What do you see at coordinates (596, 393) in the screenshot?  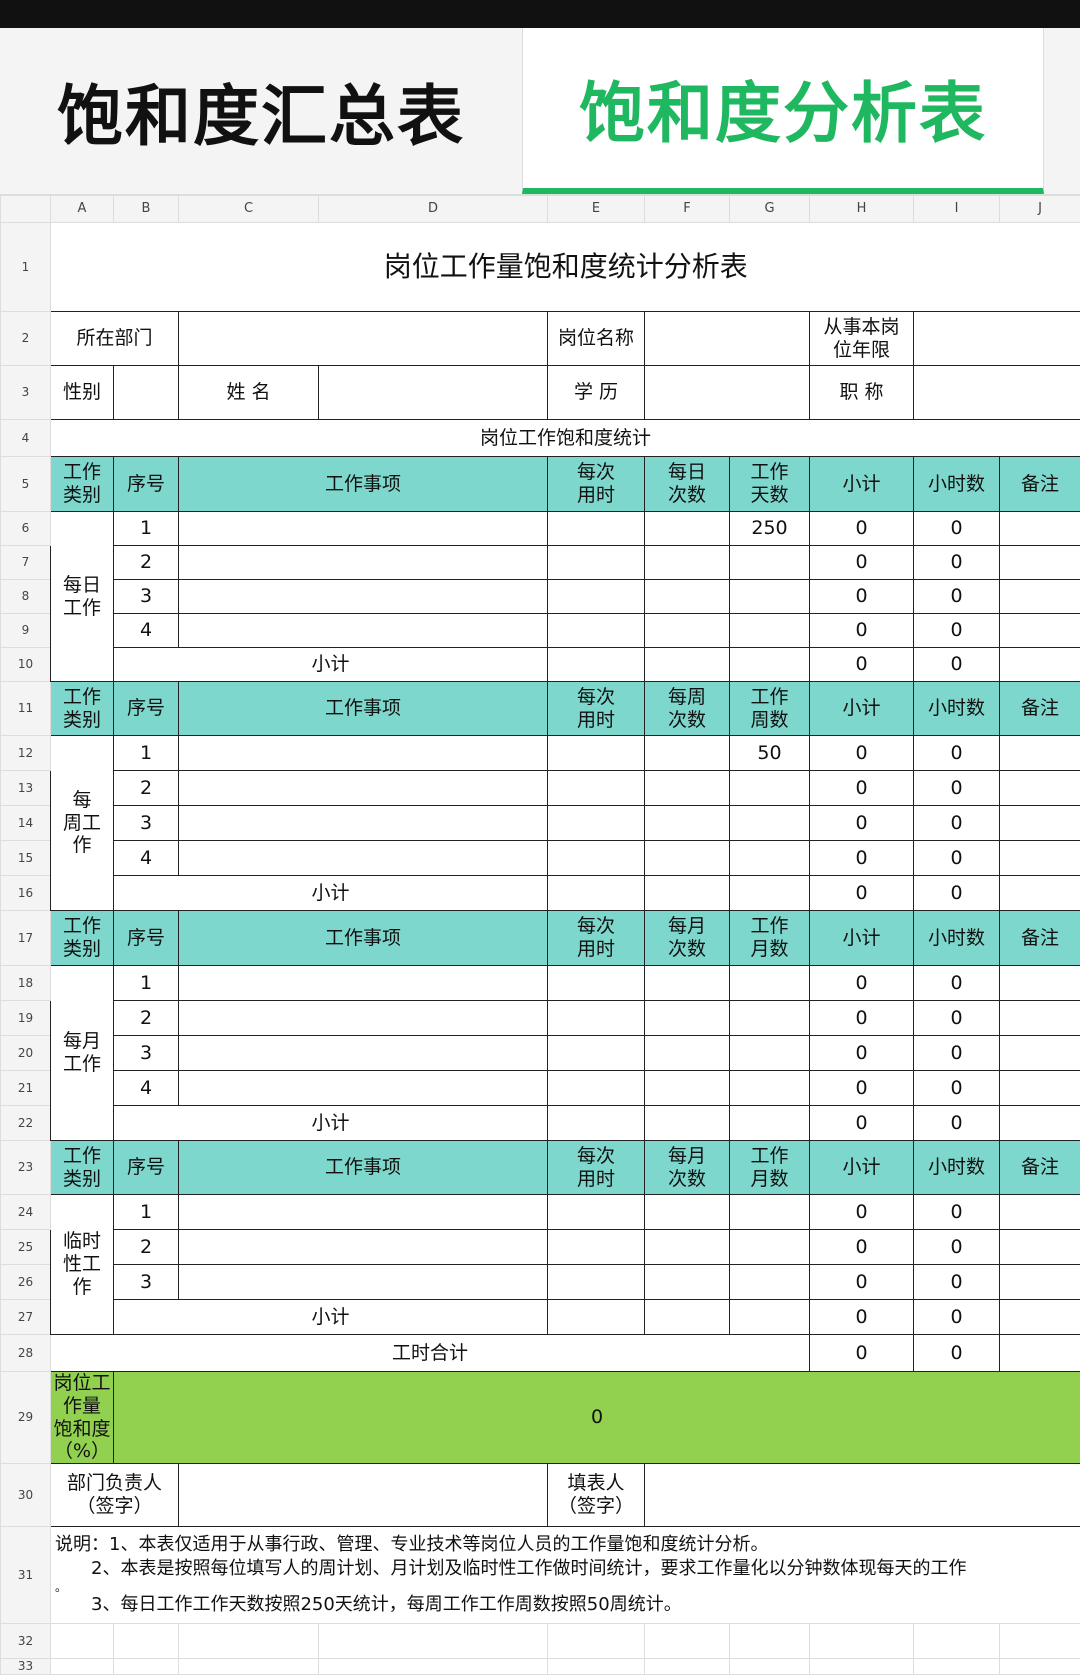 I see `label-education: 学 历` at bounding box center [596, 393].